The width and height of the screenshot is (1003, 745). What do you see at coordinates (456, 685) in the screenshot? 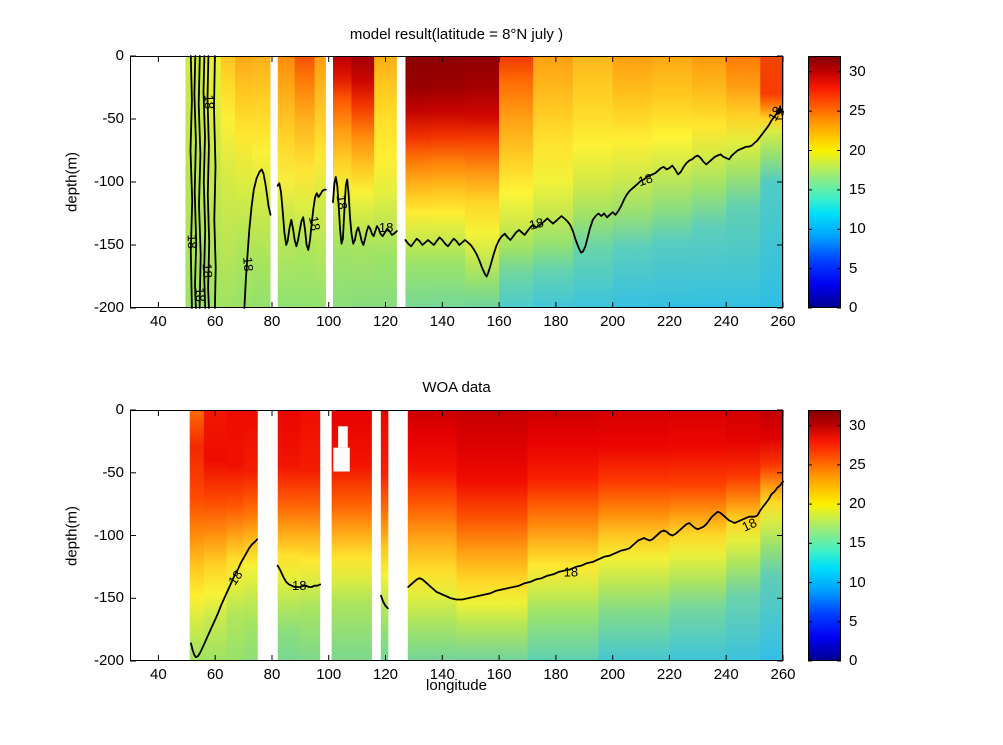
I see `xlabel: longitude` at bounding box center [456, 685].